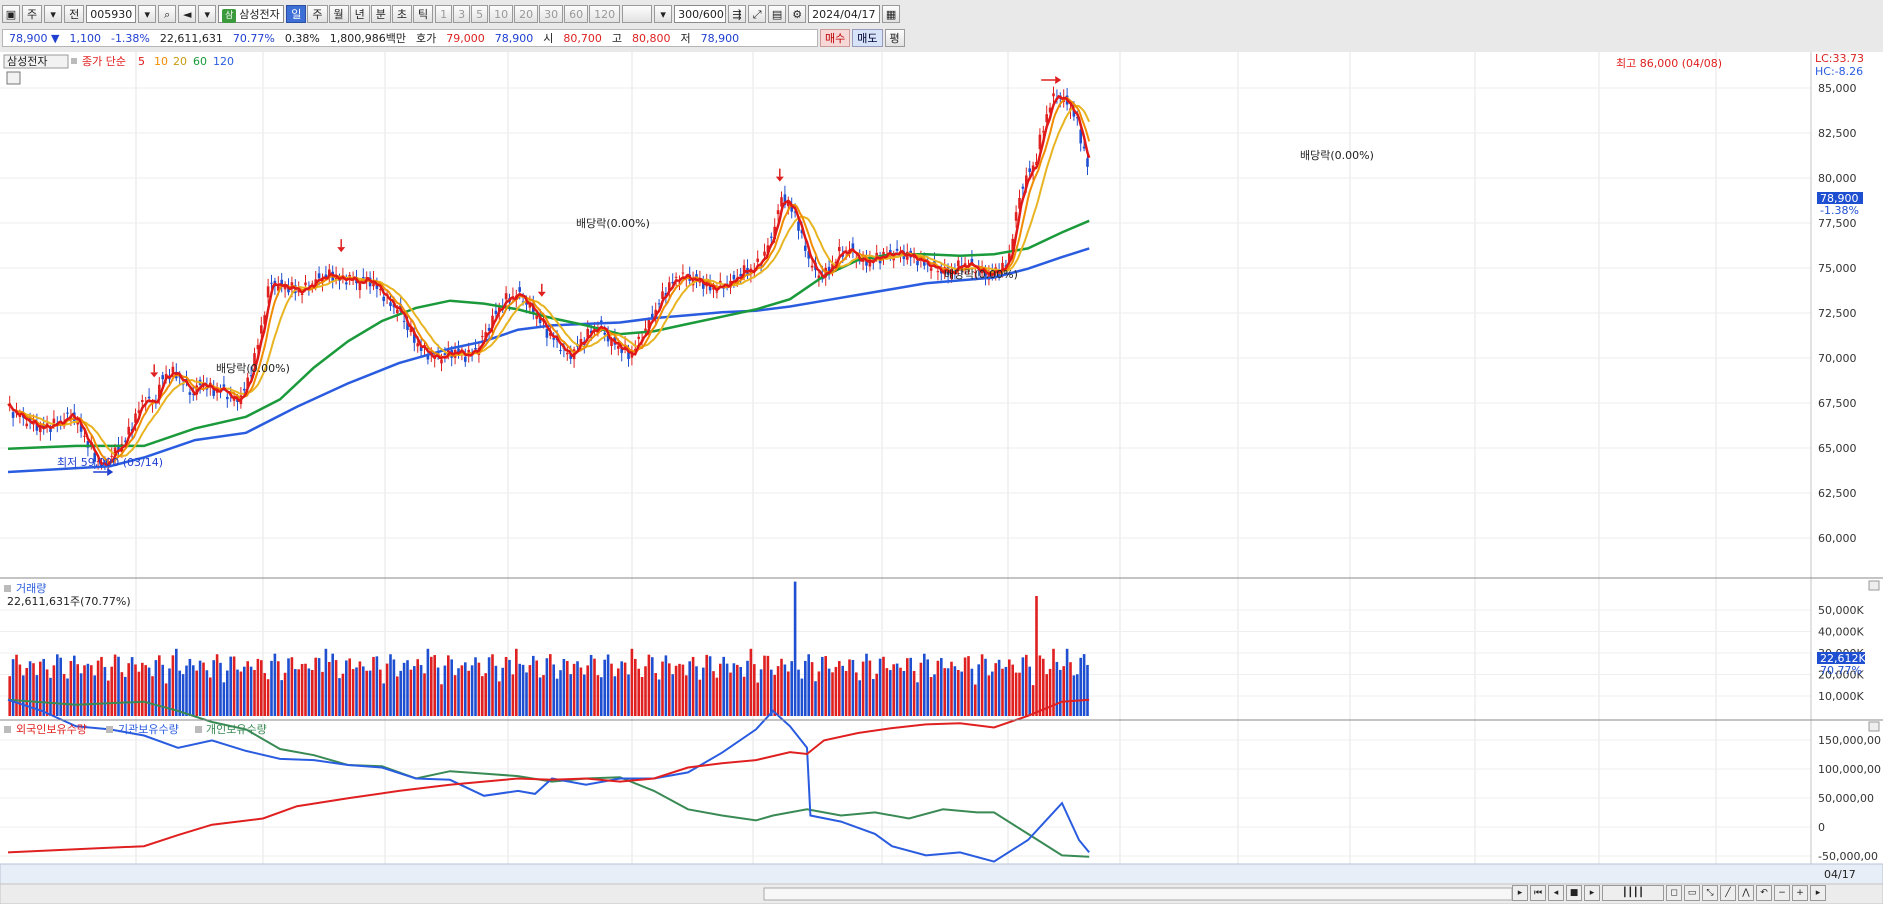 The height and width of the screenshot is (904, 1883). Describe the element at coordinates (757, 14) in the screenshot. I see `expand-icon: ⤢` at that location.